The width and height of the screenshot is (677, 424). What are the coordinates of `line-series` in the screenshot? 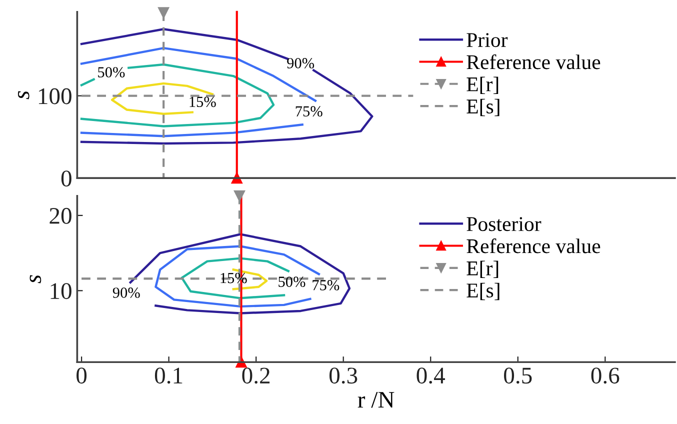 It's located at (162, 99).